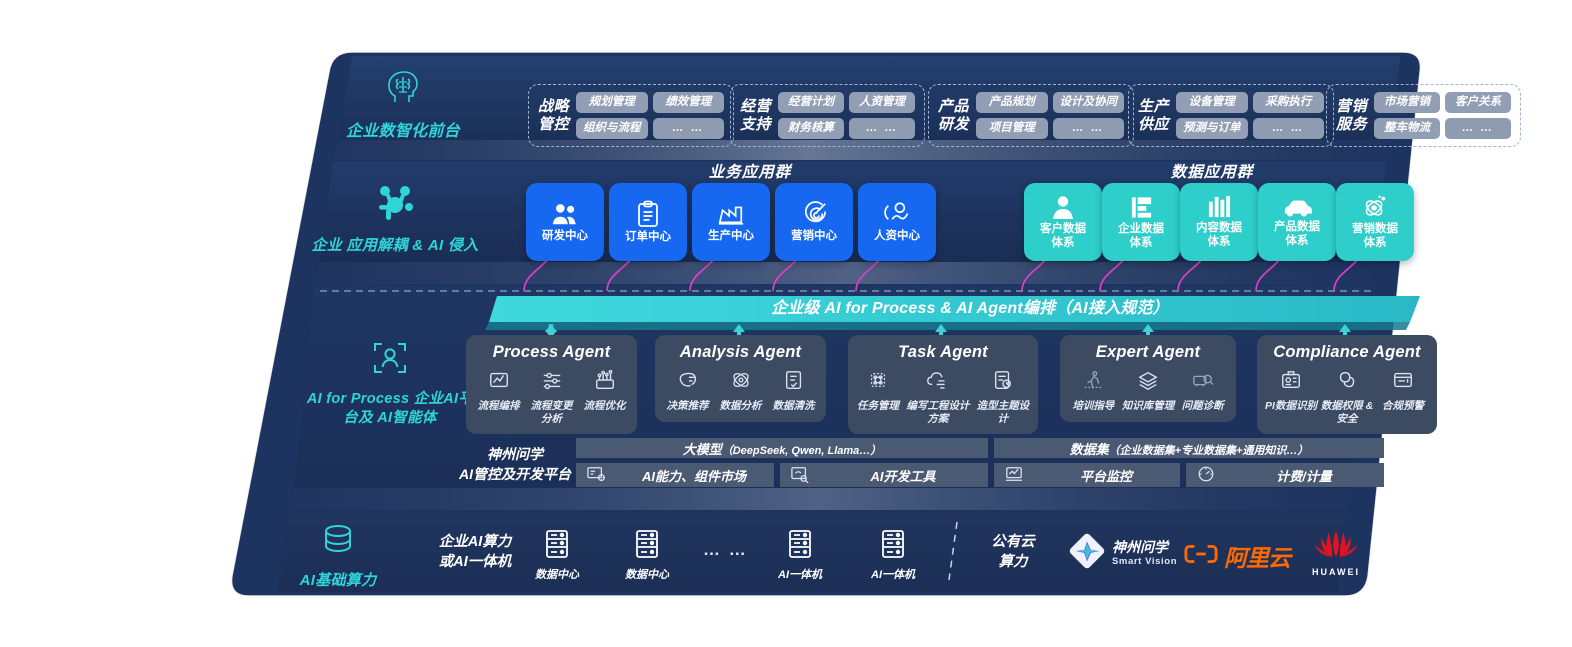 This screenshot has width=1572, height=647. Describe the element at coordinates (1212, 129) in the screenshot. I see `domain-chip: 预测与订单` at that location.